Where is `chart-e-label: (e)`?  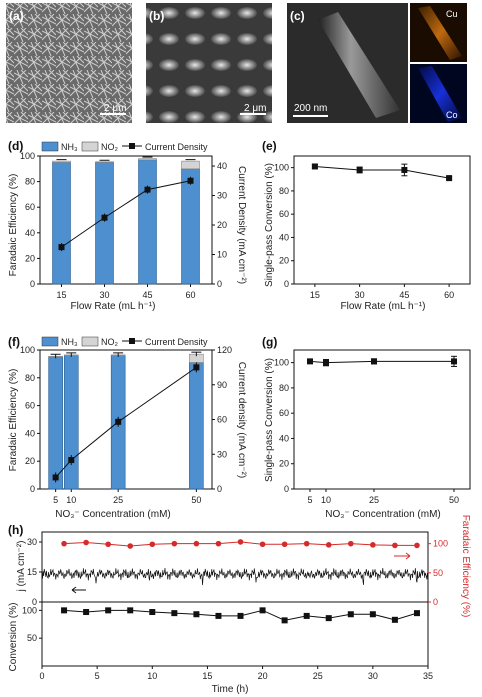
chart-e-label: (e) is located at coordinates (269, 146).